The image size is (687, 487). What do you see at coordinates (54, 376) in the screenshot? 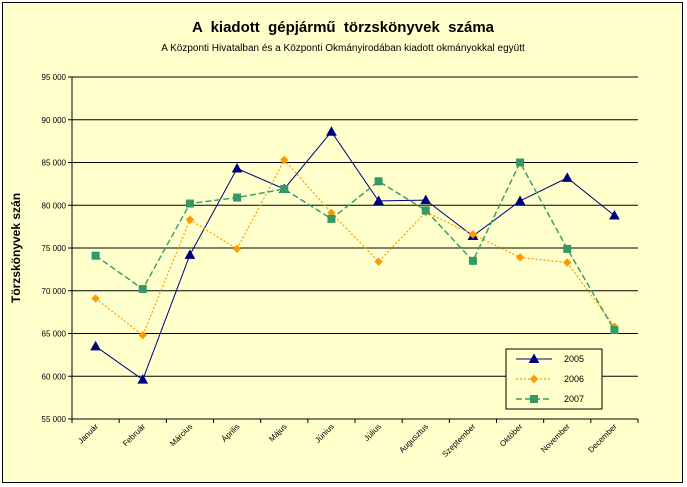
I see `y-tick-label: 60 000` at bounding box center [54, 376].